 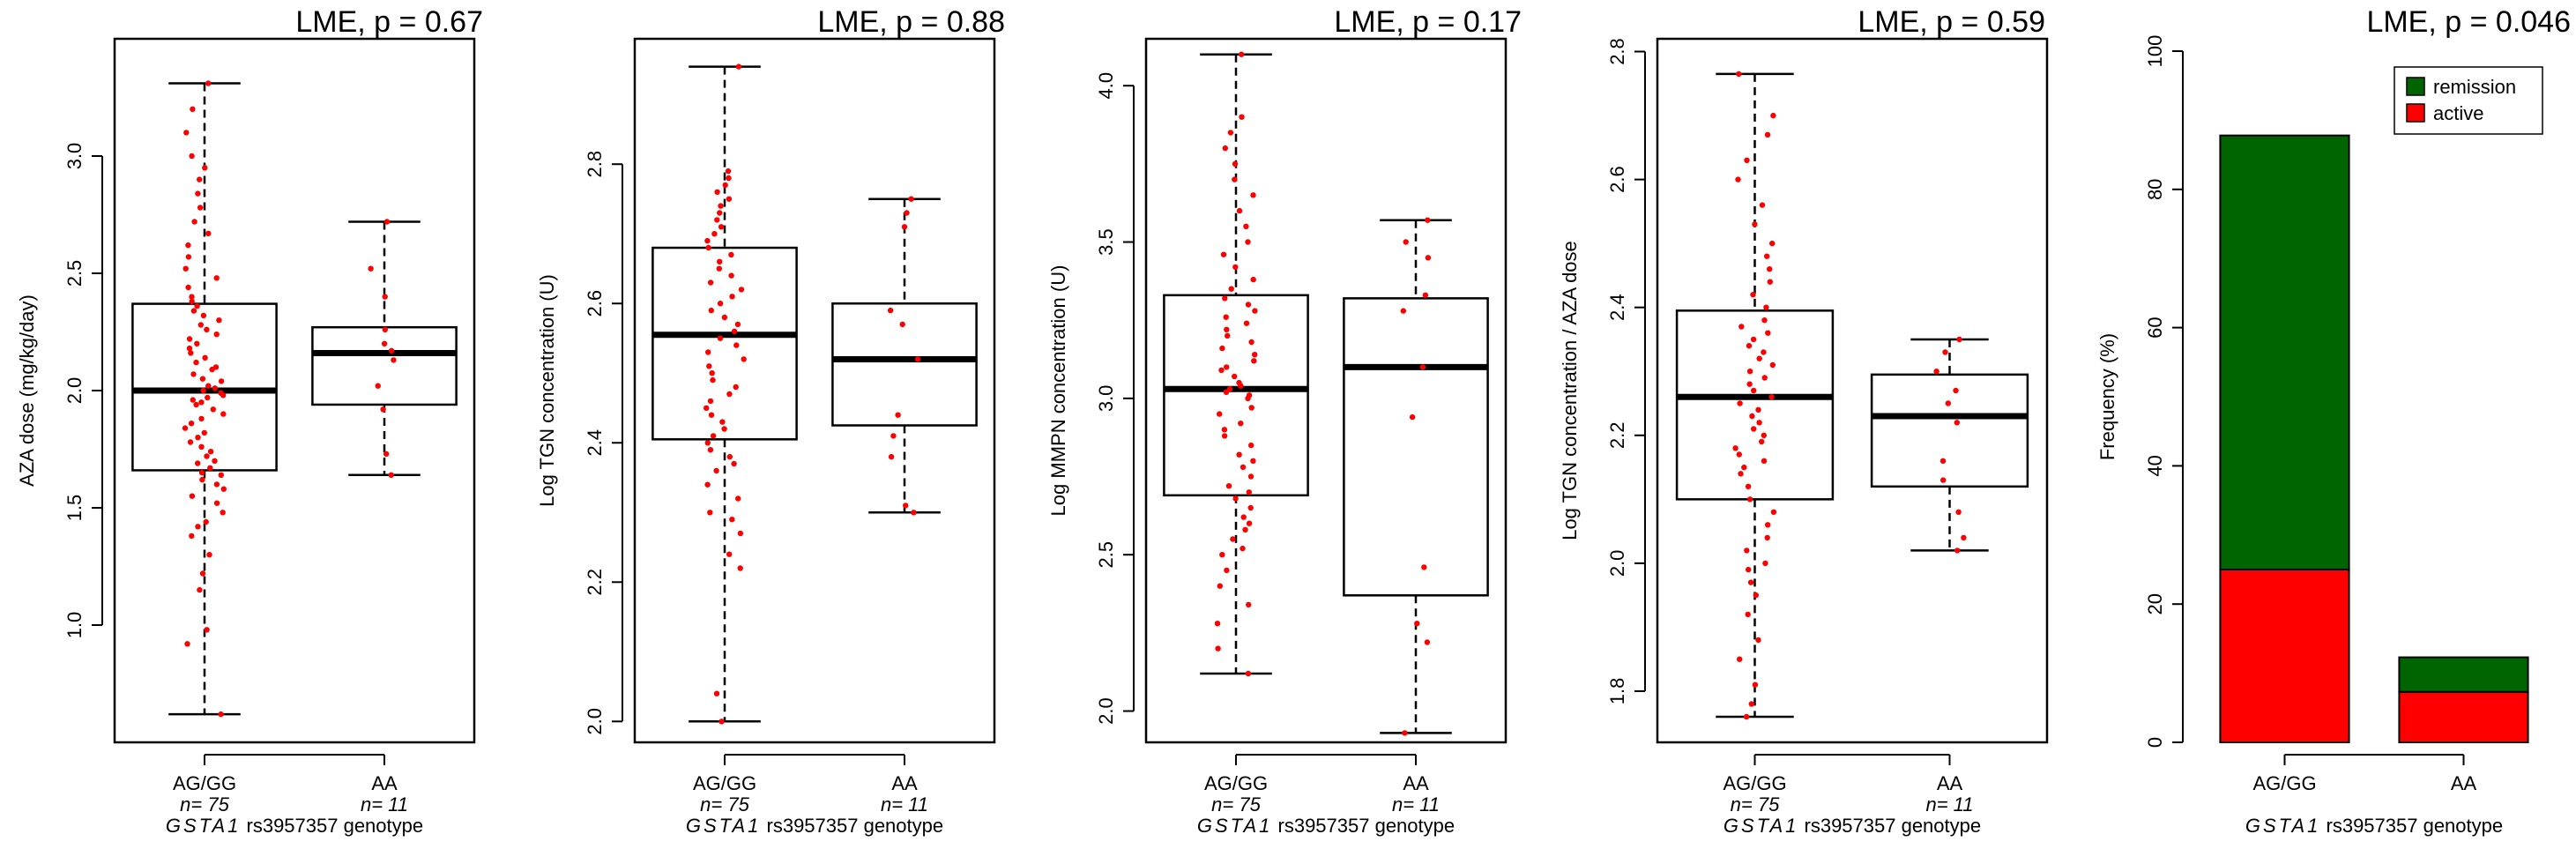 What do you see at coordinates (2155, 328) in the screenshot?
I see `y-tick-label: 60` at bounding box center [2155, 328].